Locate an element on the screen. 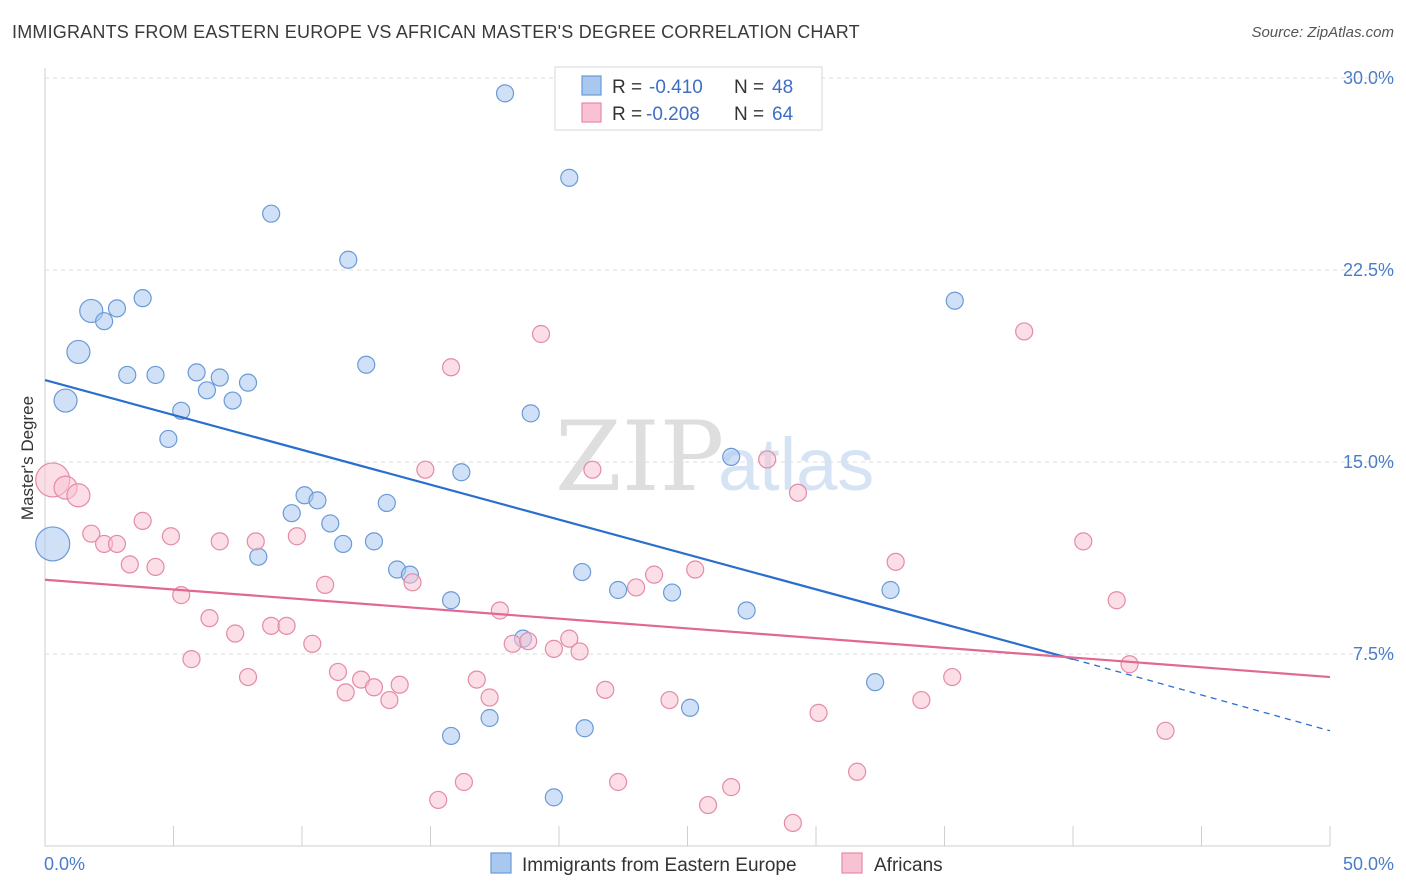 This screenshot has width=1406, height=892. legend-r-value-1: -0.410 is located at coordinates (676, 87).